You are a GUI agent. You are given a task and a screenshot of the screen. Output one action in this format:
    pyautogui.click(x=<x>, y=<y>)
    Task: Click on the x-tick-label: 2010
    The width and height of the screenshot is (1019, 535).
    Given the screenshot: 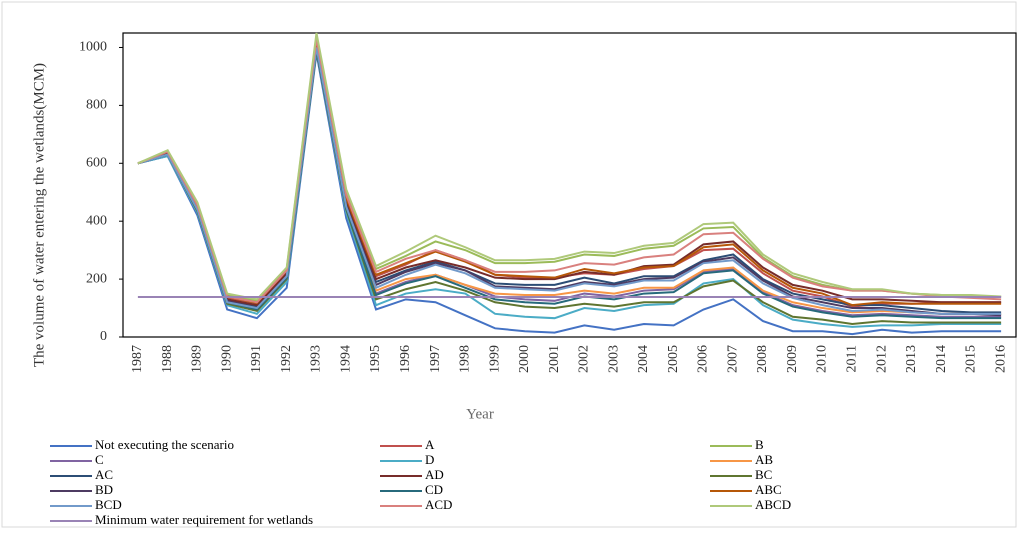 What is the action you would take?
    pyautogui.click(x=822, y=359)
    